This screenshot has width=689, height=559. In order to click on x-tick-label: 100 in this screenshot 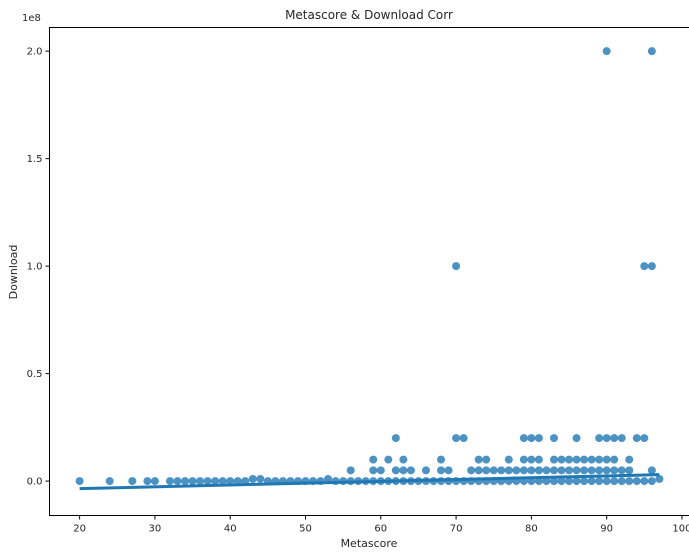, I will do `click(680, 529)`.